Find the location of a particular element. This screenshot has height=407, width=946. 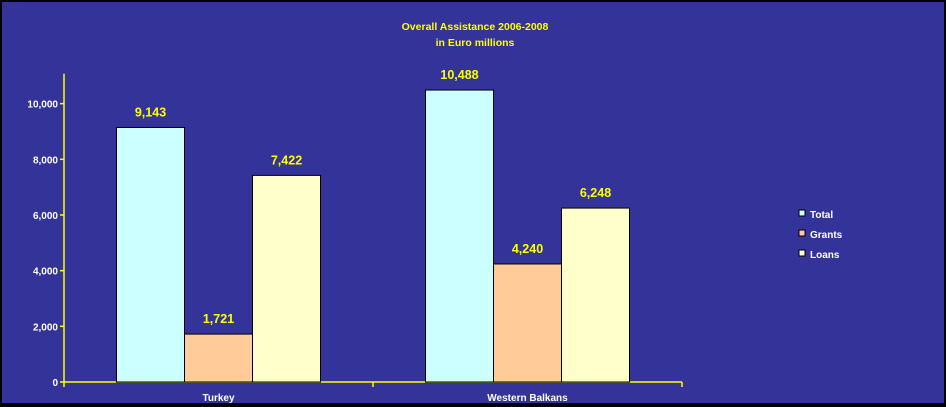

category-label: Western Balkans is located at coordinates (527, 398).